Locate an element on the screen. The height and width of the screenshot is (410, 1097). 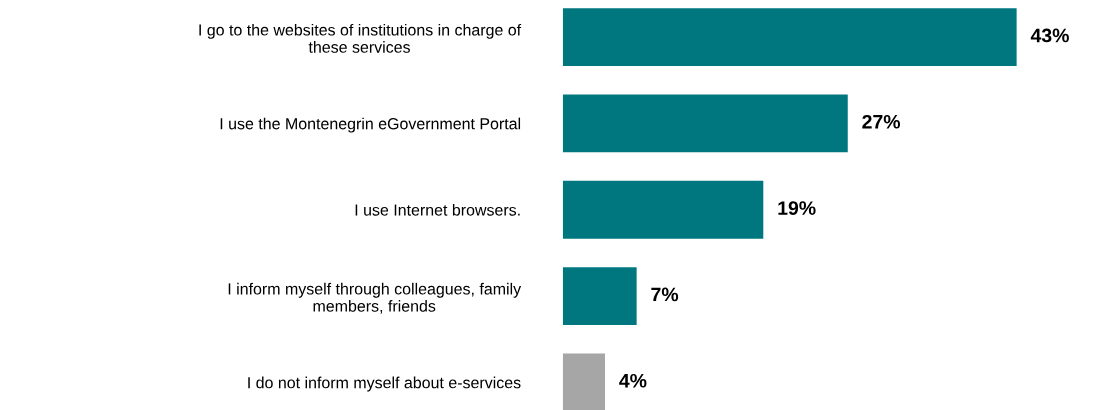
data-label: 43% is located at coordinates (1049, 35).